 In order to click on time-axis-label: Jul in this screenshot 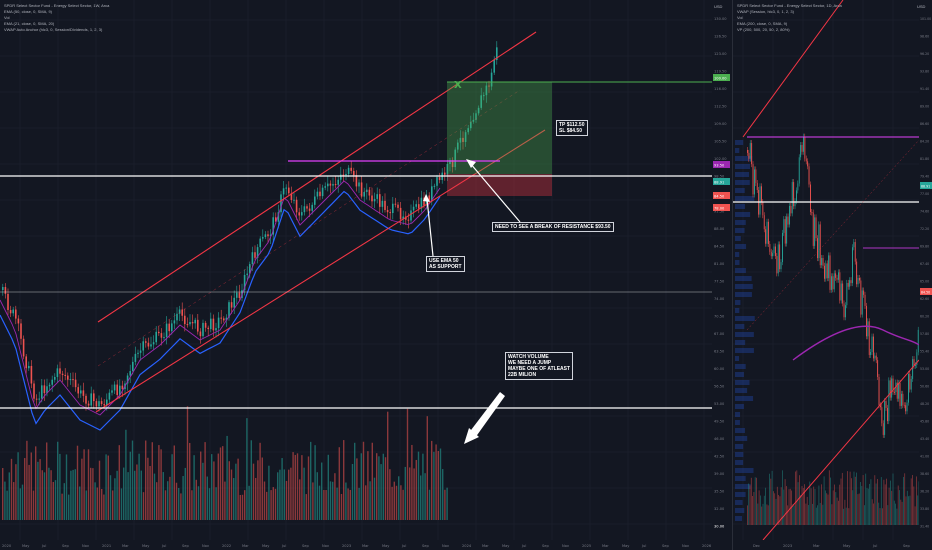, I will do `click(283, 546)`.